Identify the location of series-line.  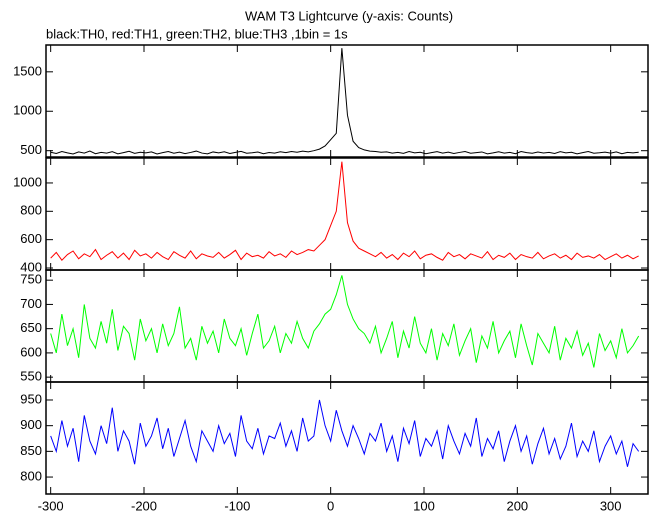
(345, 433).